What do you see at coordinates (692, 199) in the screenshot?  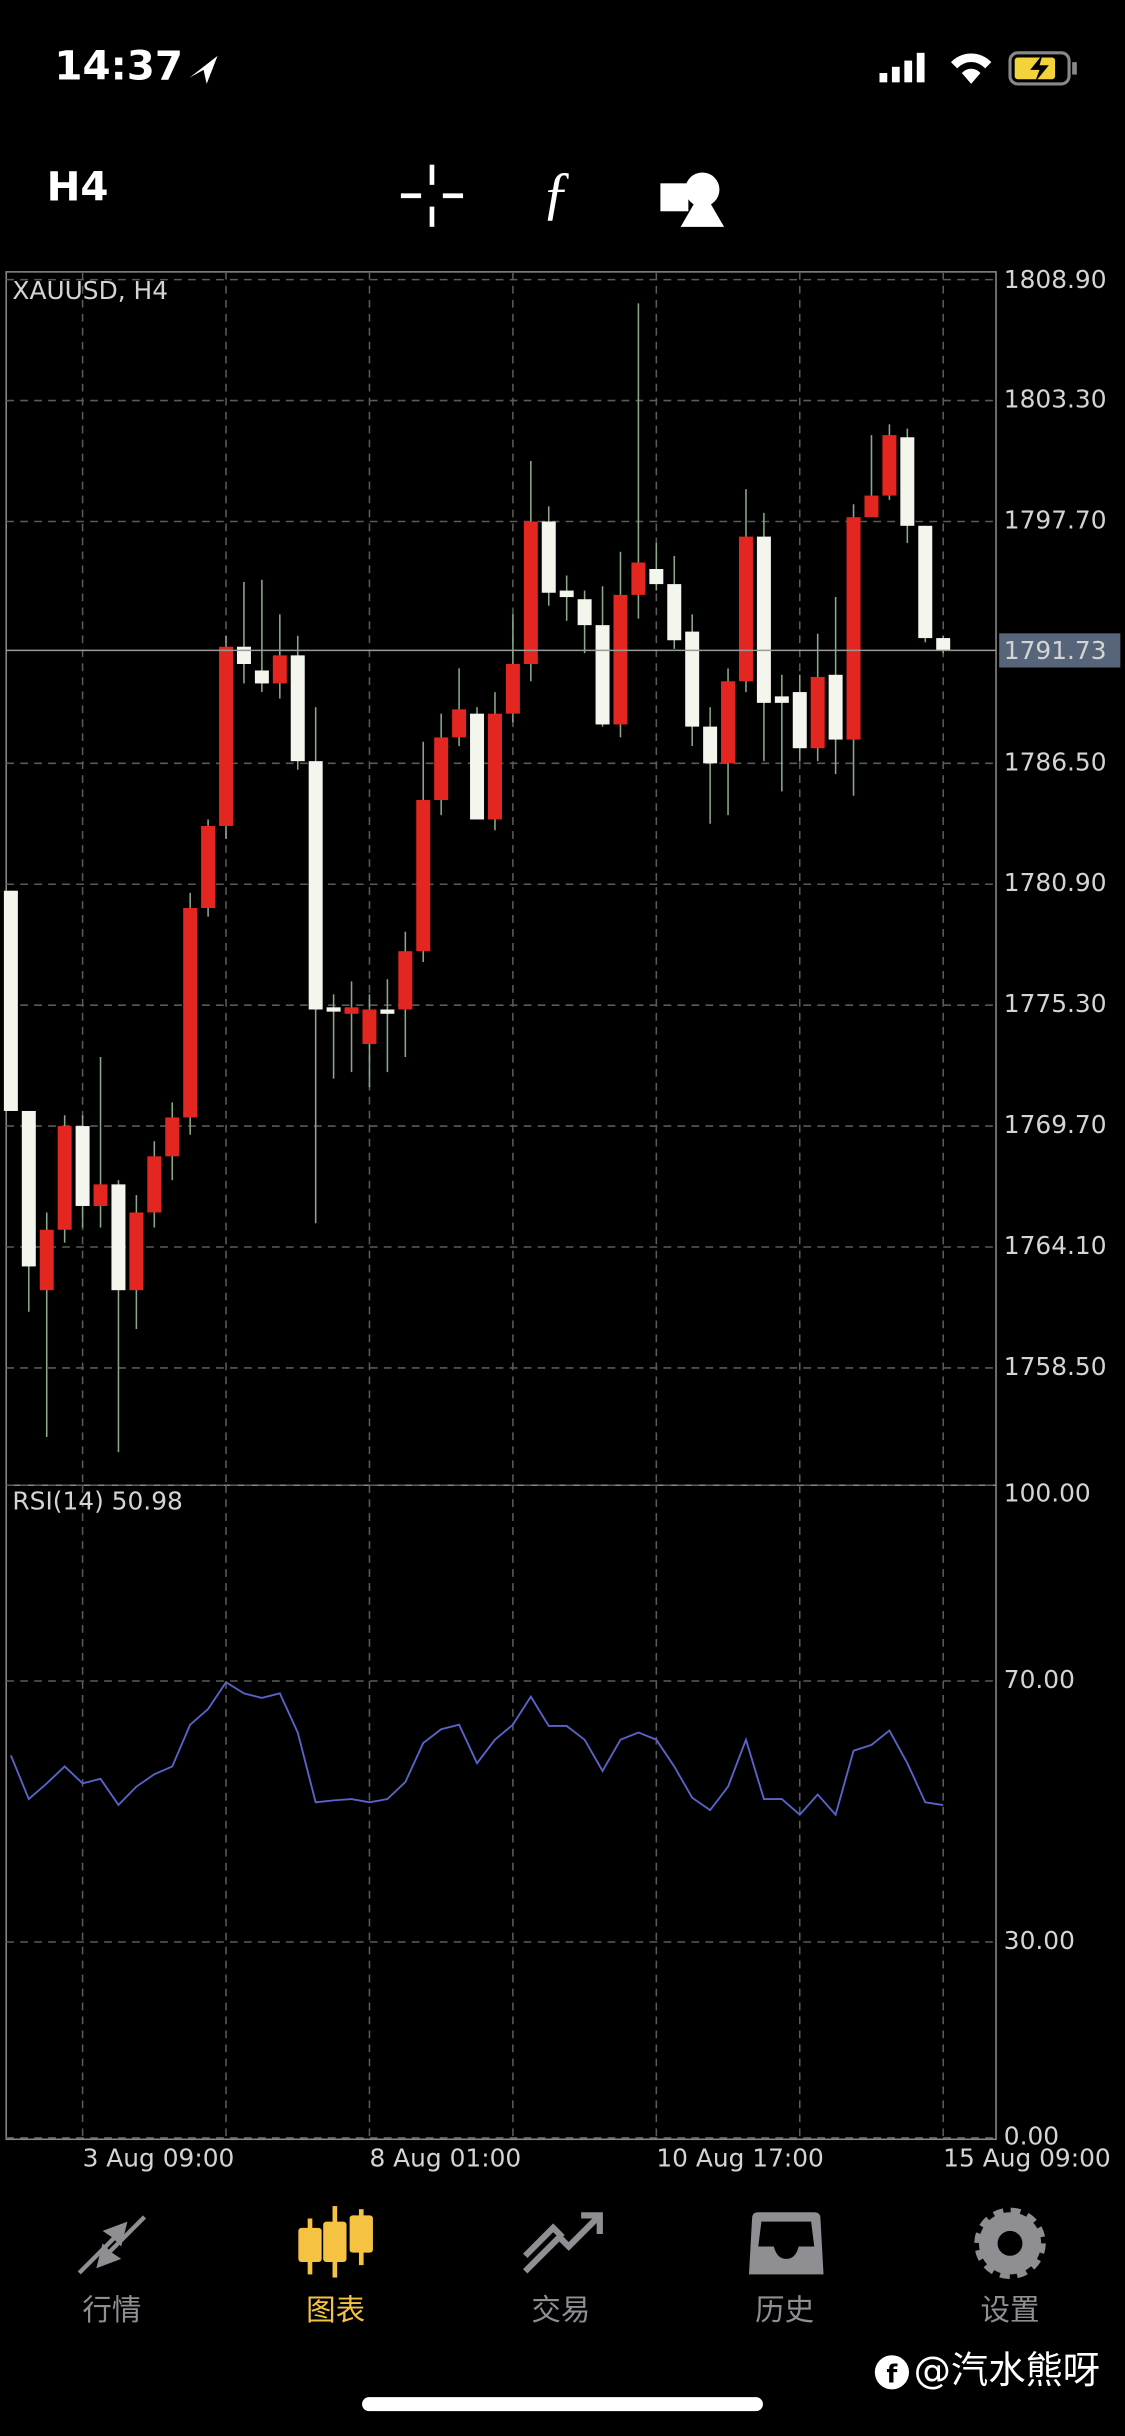 I see `objects-button` at bounding box center [692, 199].